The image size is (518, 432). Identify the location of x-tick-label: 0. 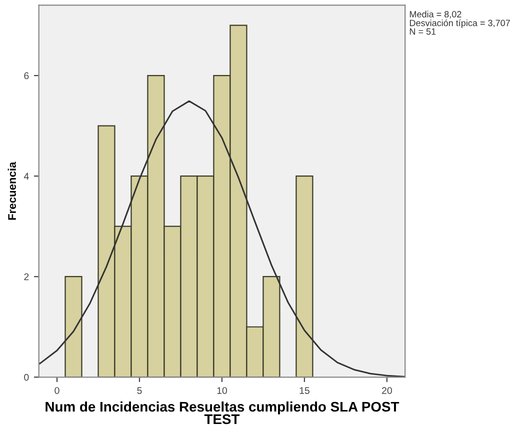
(57, 390).